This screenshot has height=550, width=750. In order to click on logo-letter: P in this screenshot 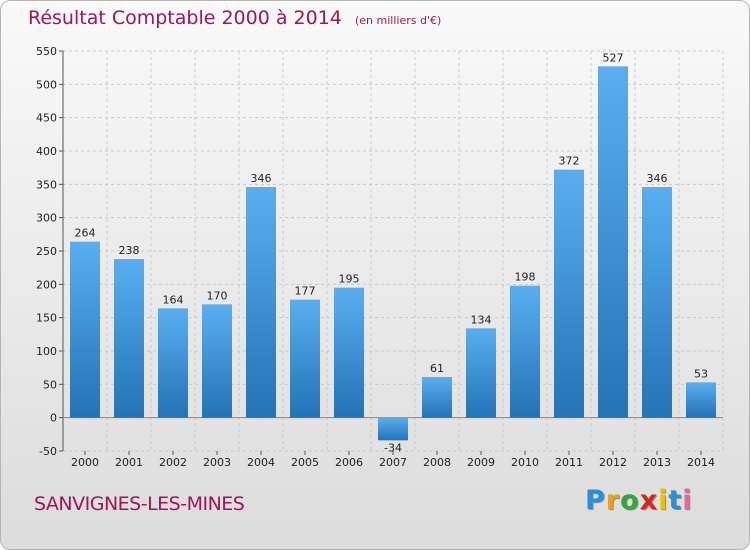, I will do `click(595, 500)`.